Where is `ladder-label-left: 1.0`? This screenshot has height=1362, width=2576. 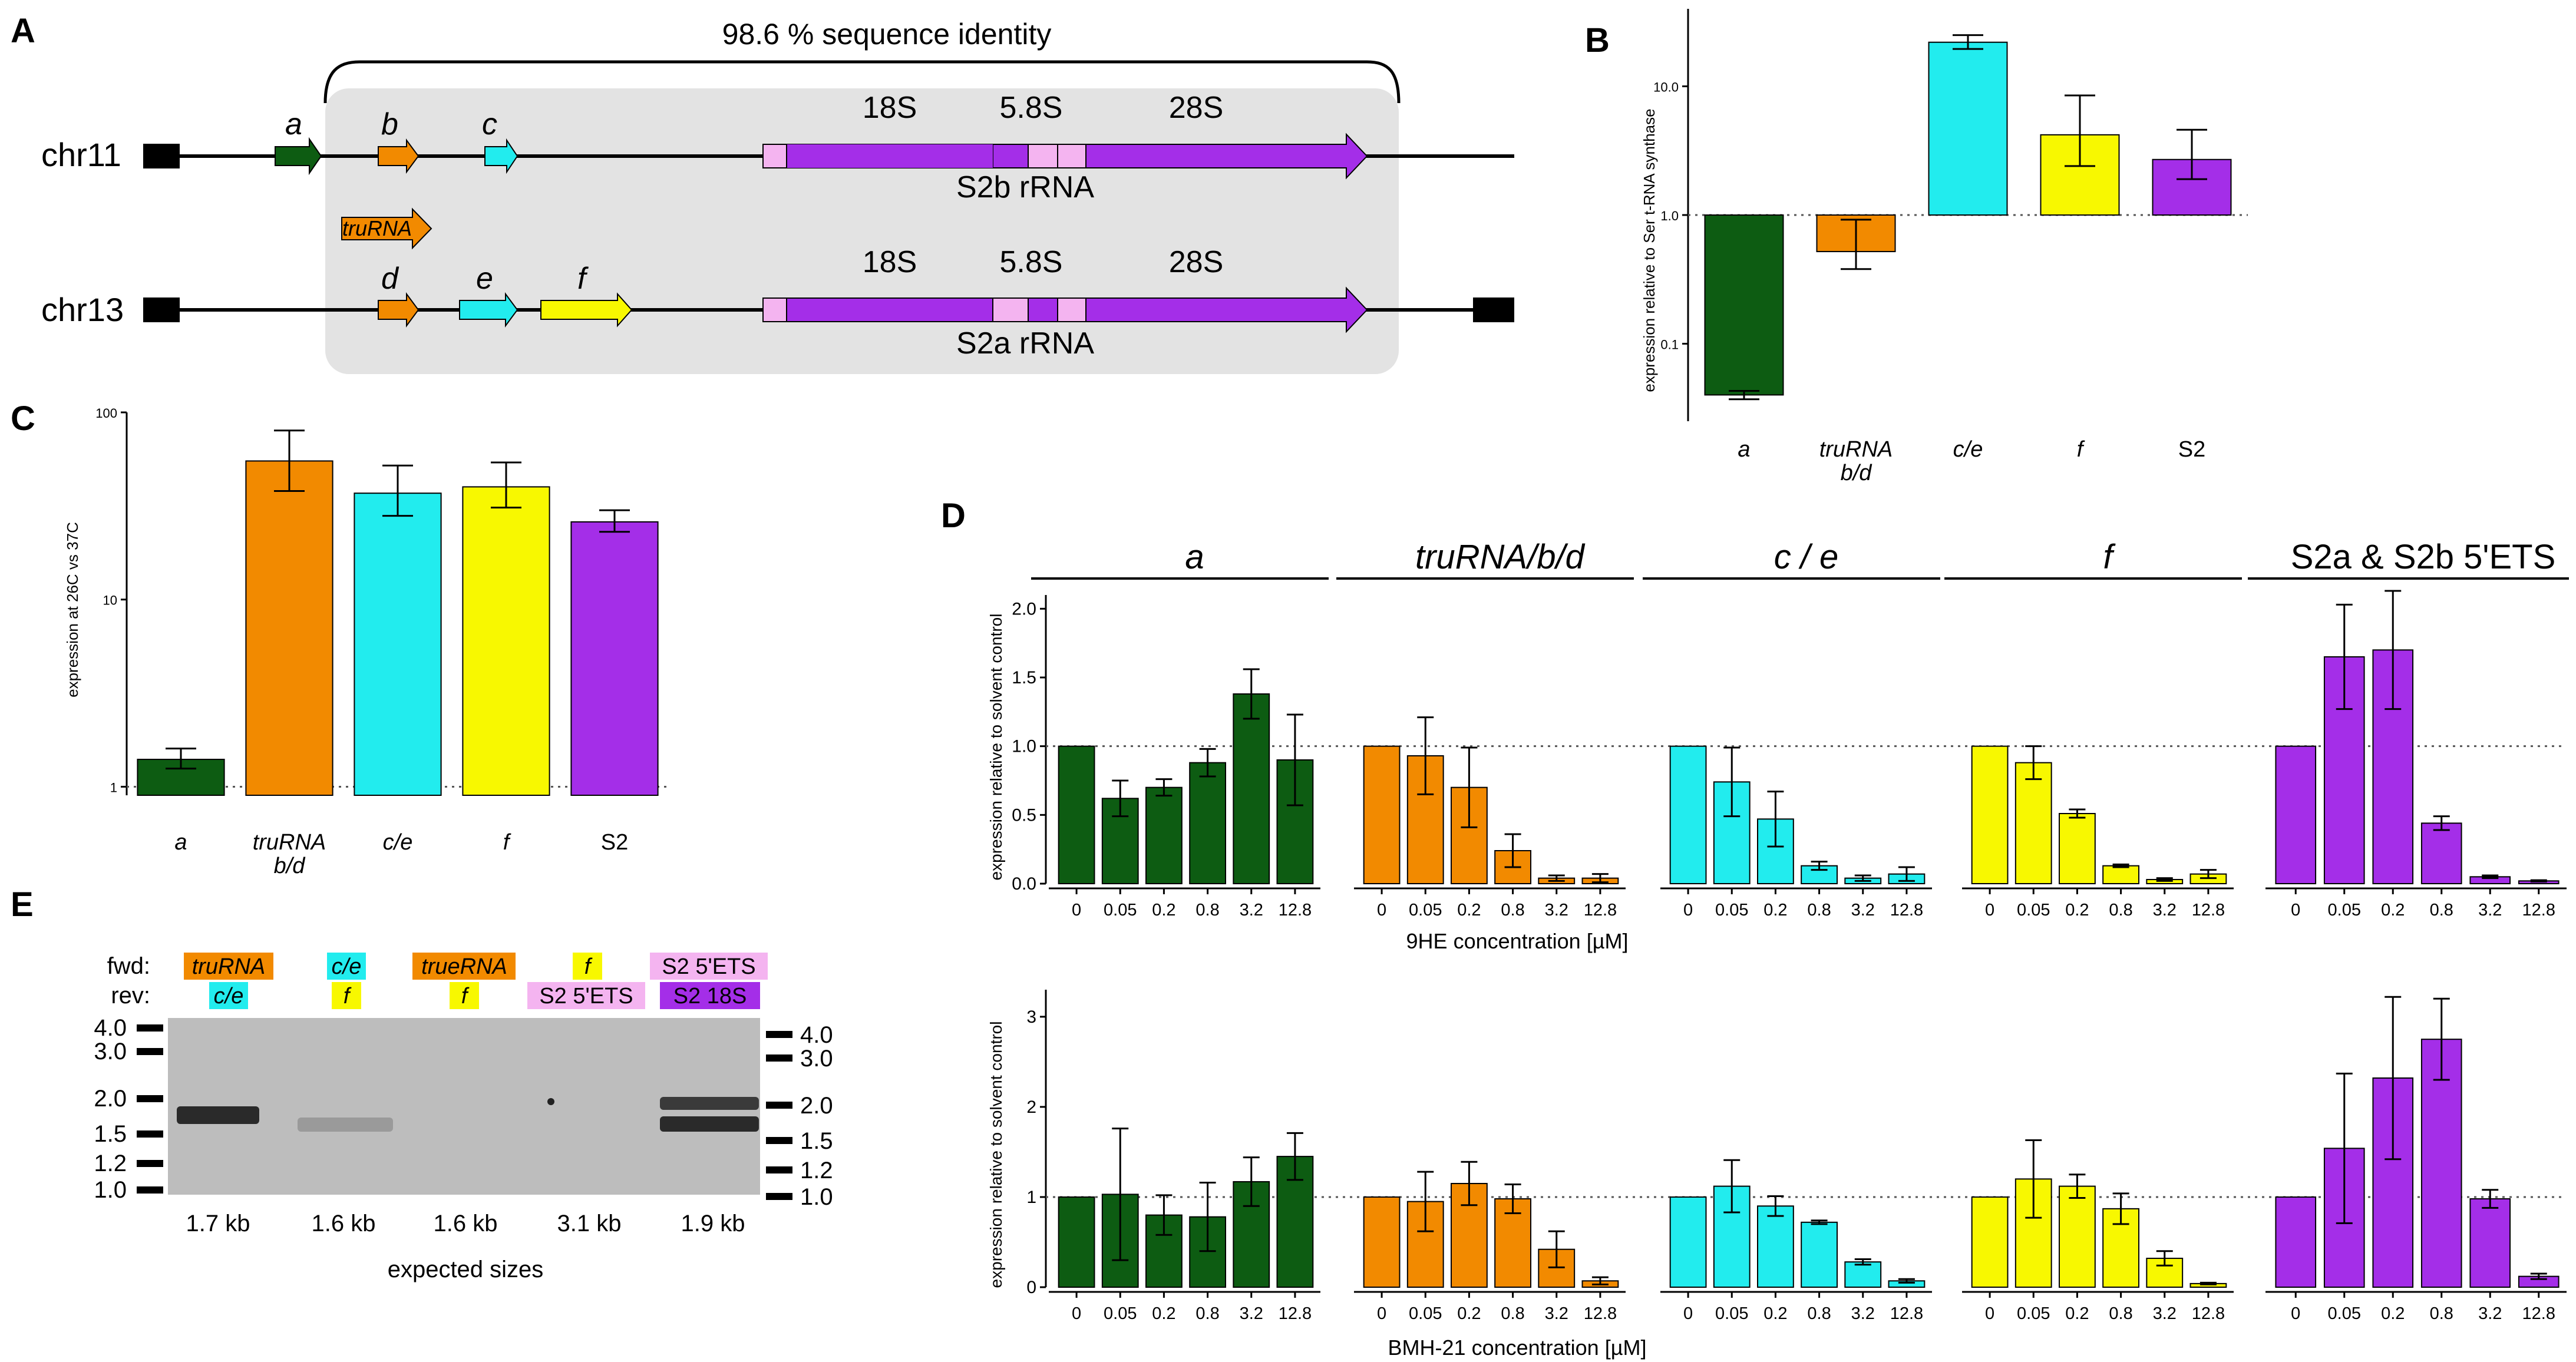
ladder-label-left: 1.0 is located at coordinates (110, 1190).